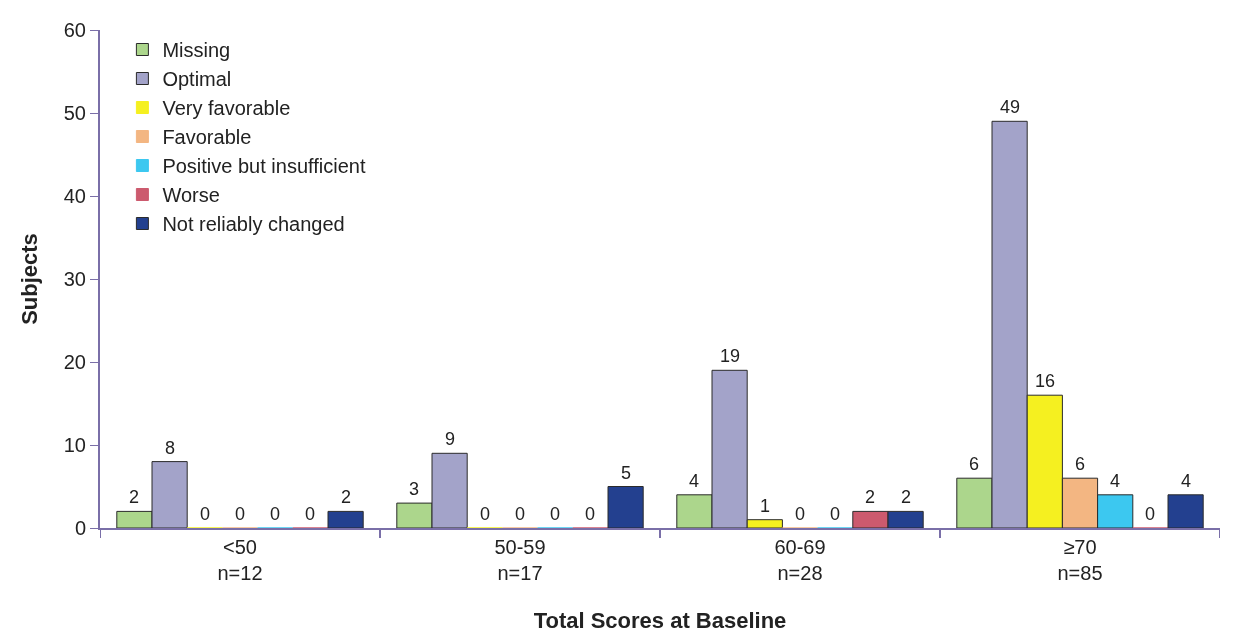 This screenshot has height=638, width=1240. I want to click on y-tick-label: 50, so click(74, 113).